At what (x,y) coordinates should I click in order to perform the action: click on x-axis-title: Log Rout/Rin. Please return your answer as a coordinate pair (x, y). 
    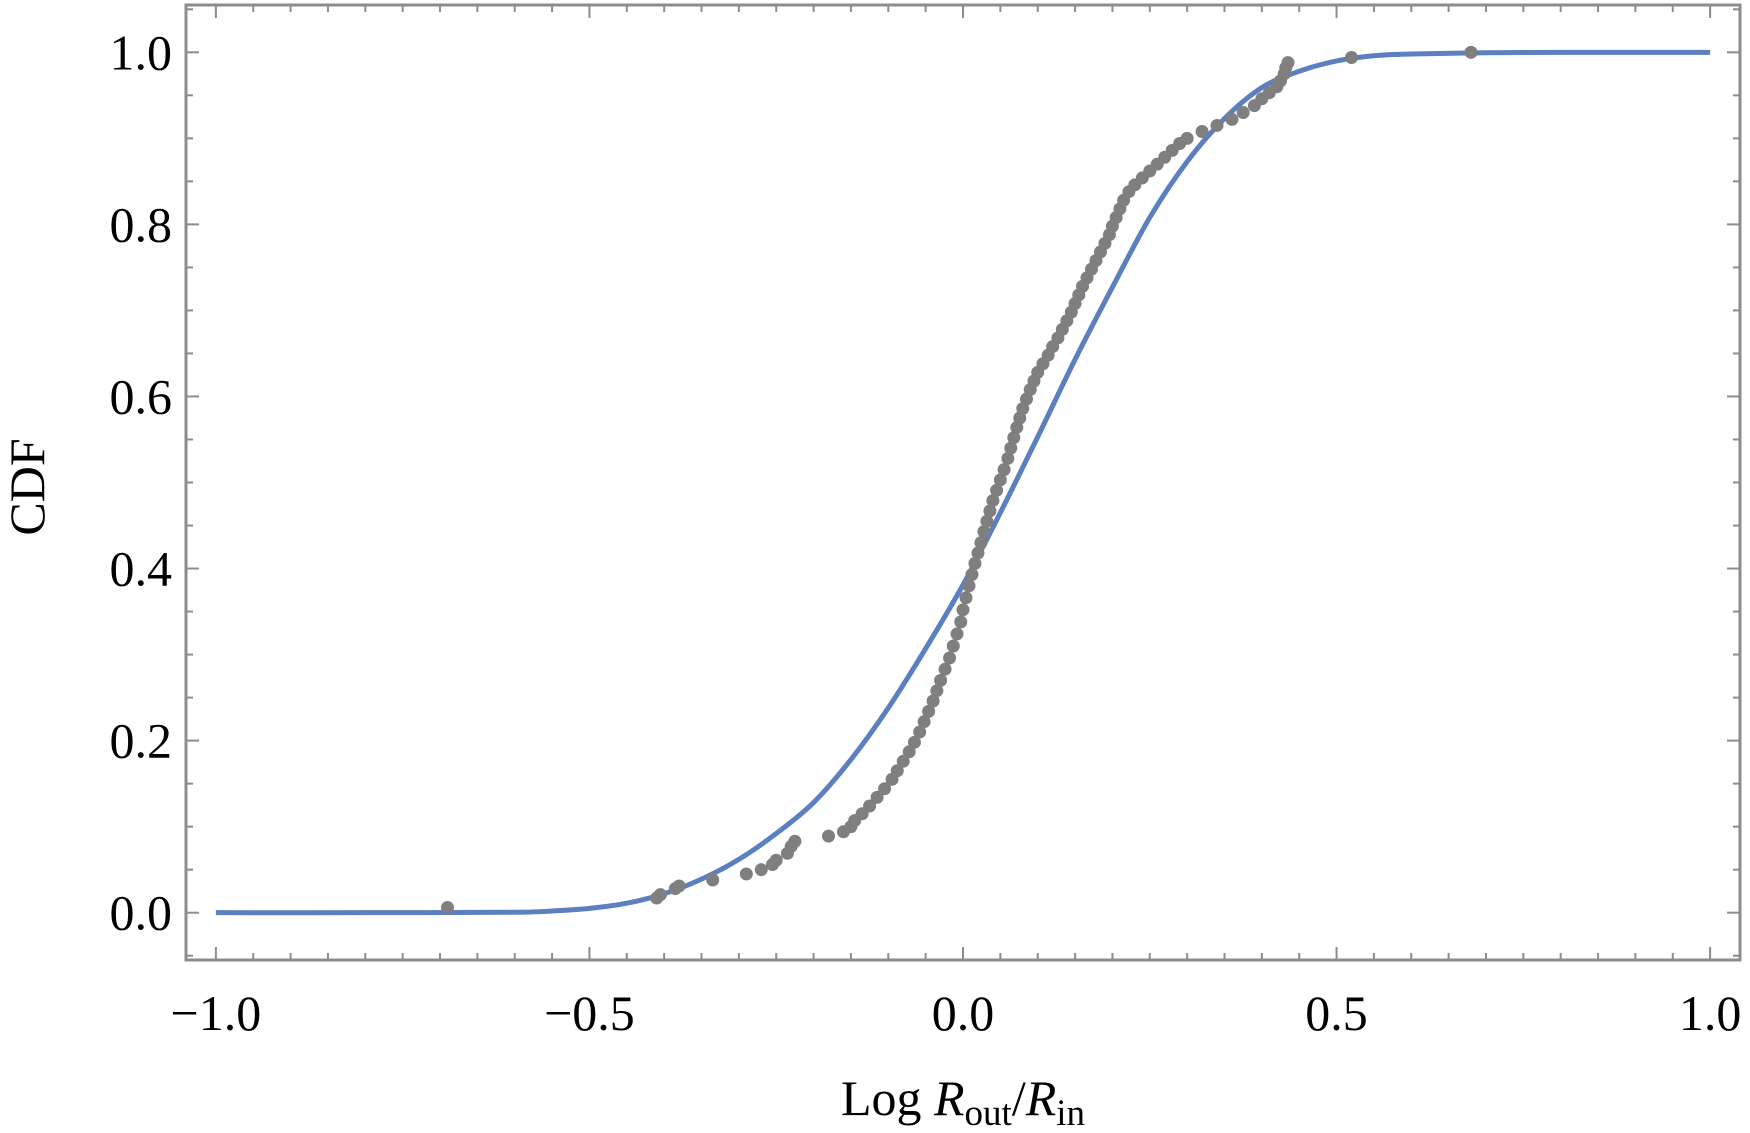
    Looking at the image, I should click on (963, 1101).